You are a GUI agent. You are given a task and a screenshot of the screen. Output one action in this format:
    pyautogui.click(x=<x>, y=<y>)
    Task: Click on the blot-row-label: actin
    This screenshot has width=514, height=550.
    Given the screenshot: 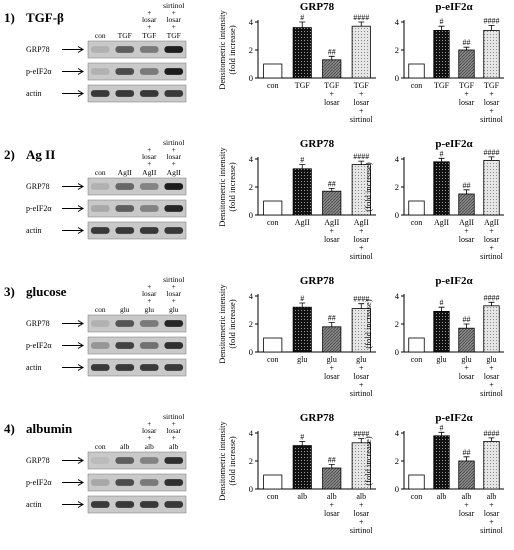 What is the action you would take?
    pyautogui.click(x=34, y=230)
    